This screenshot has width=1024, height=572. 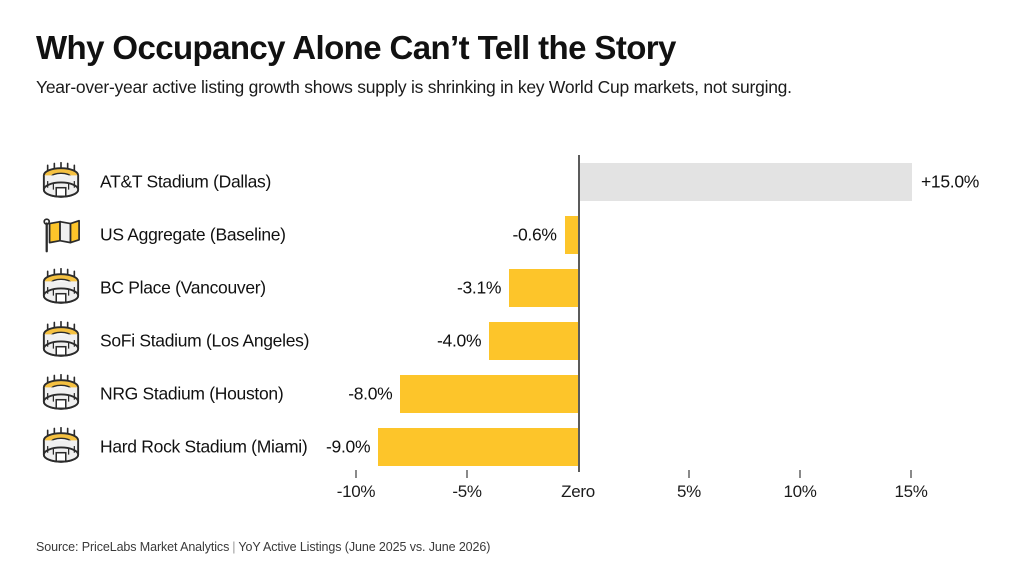 I want to click on bar-value-label: -3.1%, so click(x=479, y=287).